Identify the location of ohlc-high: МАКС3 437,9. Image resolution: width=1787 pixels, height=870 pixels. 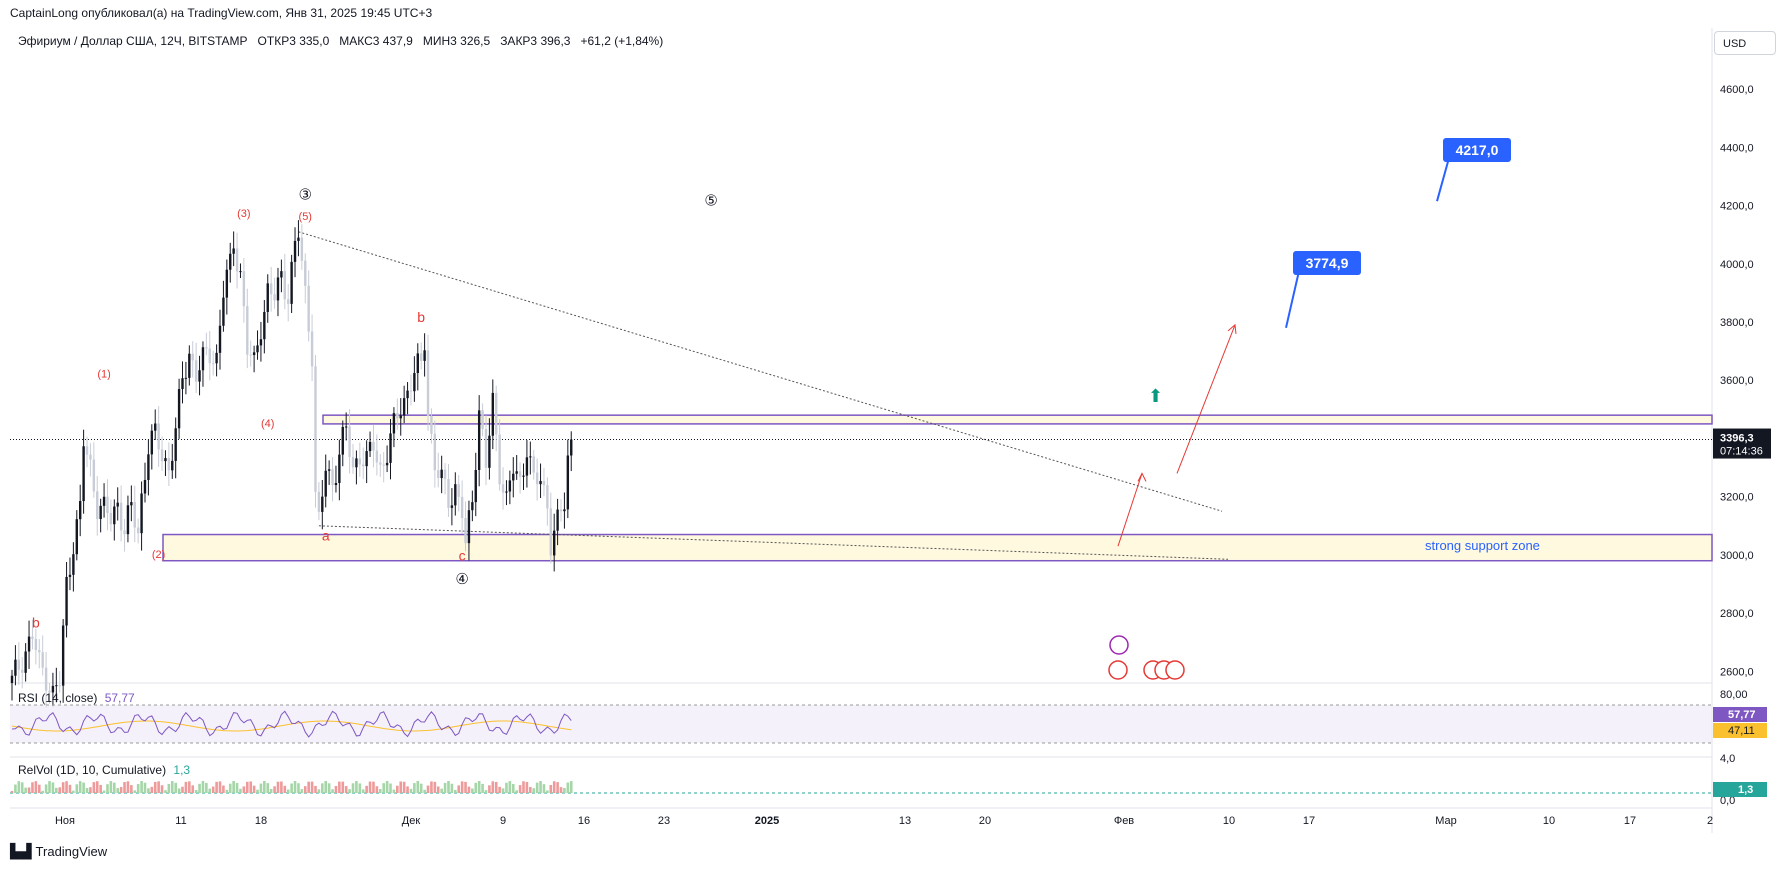
(376, 41).